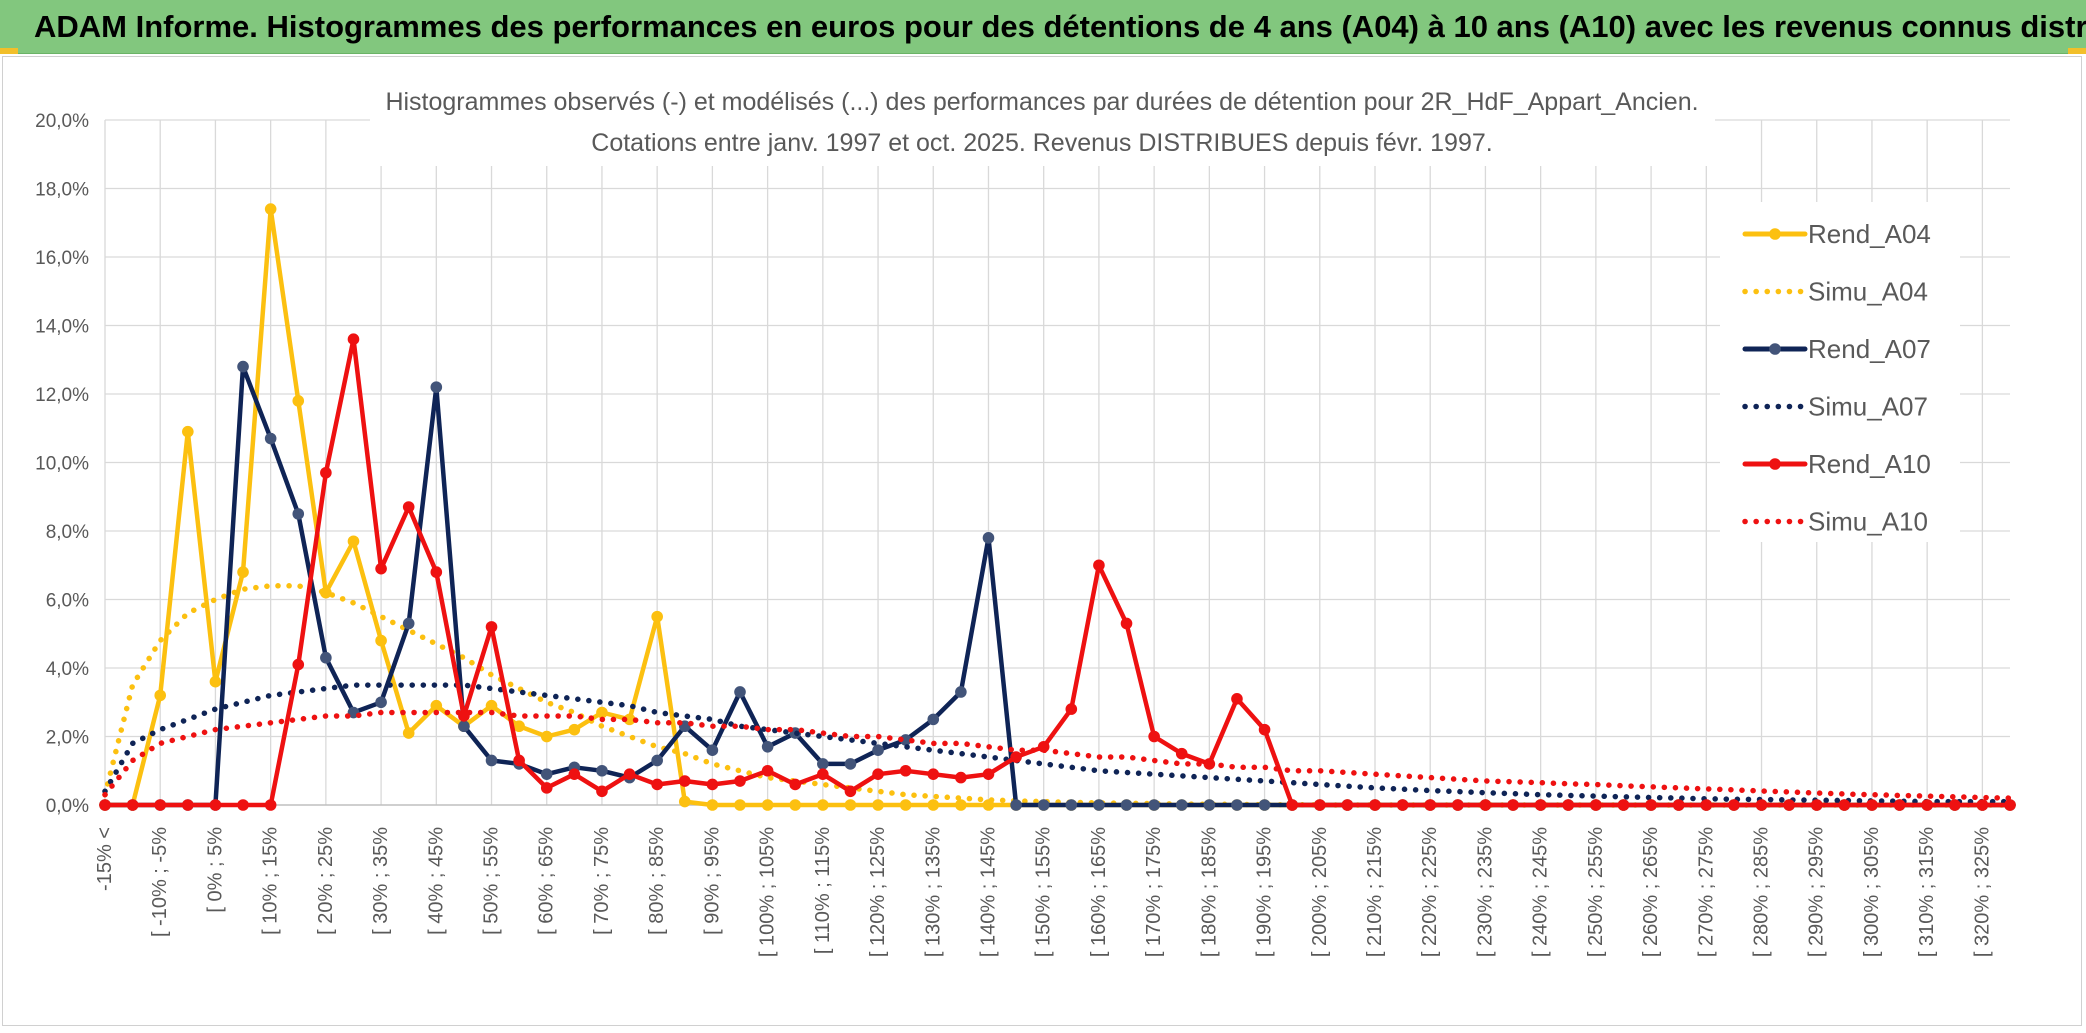 This screenshot has width=2086, height=1033. Describe the element at coordinates (62, 395) in the screenshot. I see `y-tick-label: 12,0%` at that location.